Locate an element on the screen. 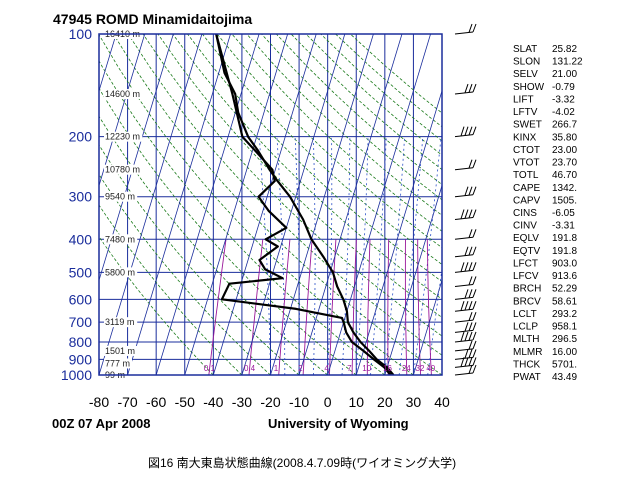  index-value: 23.00 is located at coordinates (564, 150).